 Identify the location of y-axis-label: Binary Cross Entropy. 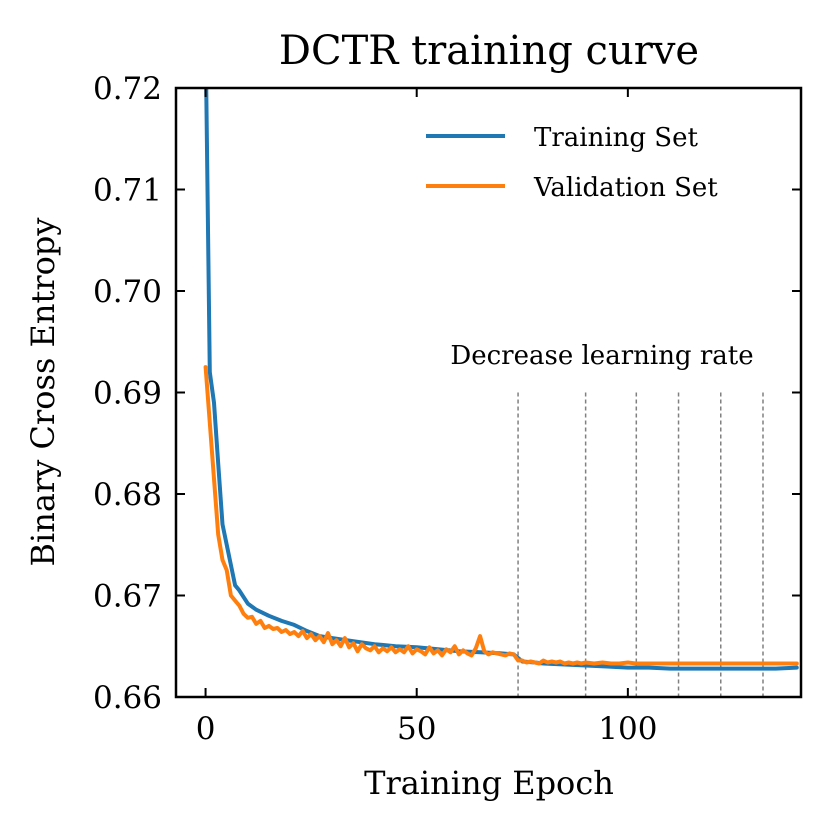
(43, 392).